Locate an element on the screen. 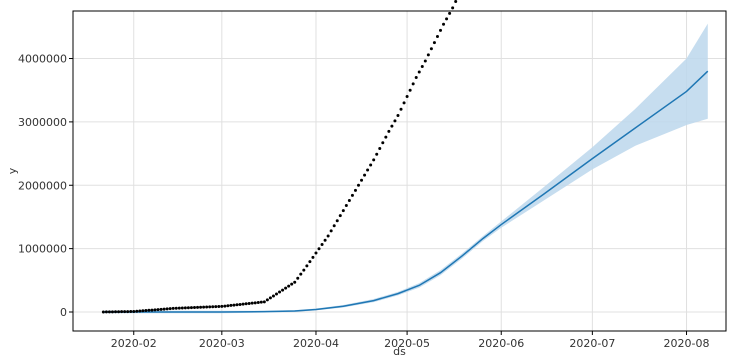 This screenshot has width=733, height=356. x-tick-label: 2020-08 is located at coordinates (687, 343).